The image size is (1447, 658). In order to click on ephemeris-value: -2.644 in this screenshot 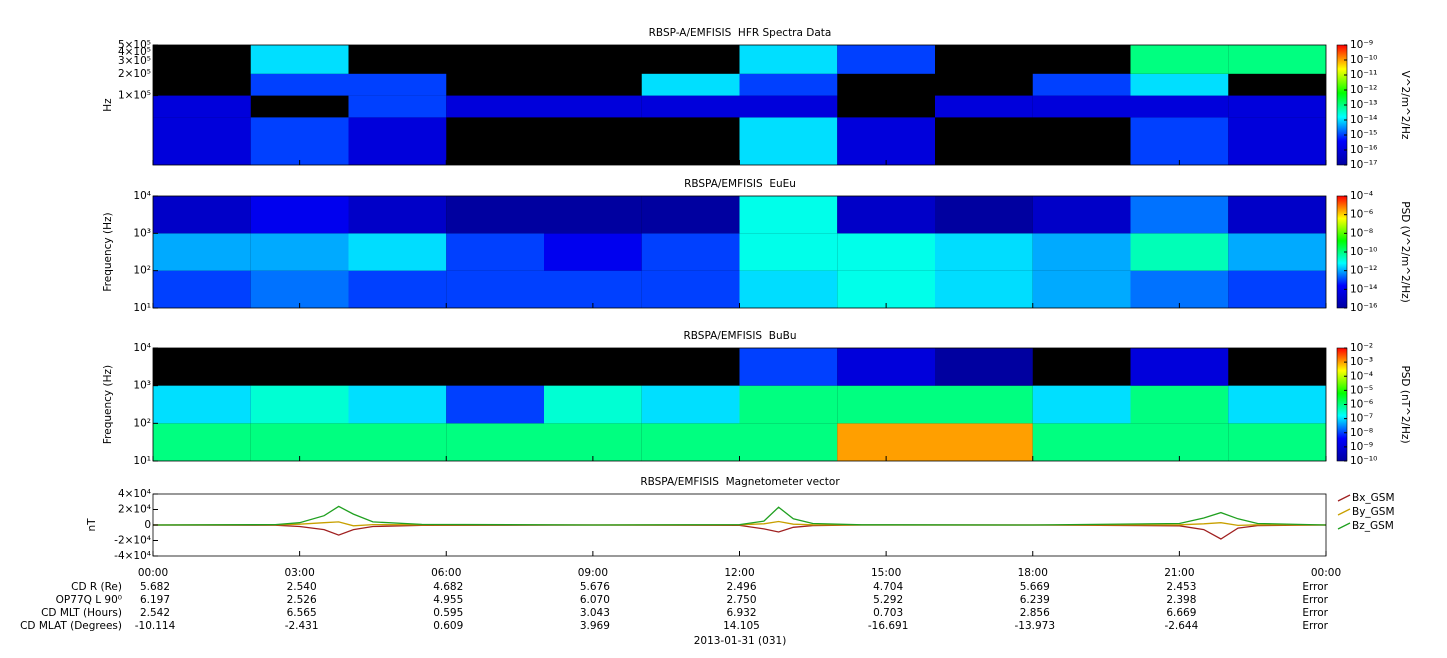, I will do `click(1181, 626)`.